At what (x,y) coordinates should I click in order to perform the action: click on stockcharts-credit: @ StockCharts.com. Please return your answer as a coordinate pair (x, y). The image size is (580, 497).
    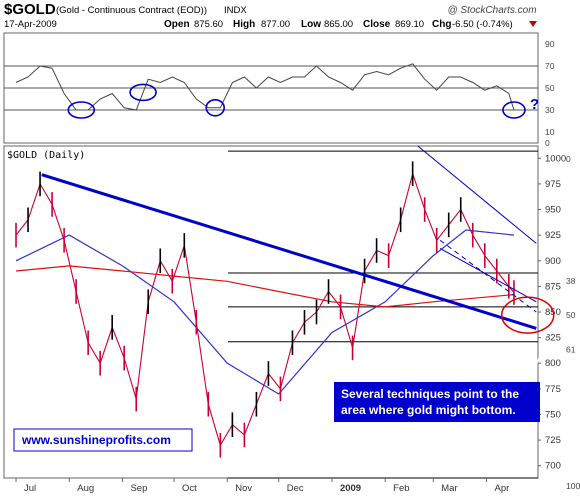
    Looking at the image, I should click on (491, 10).